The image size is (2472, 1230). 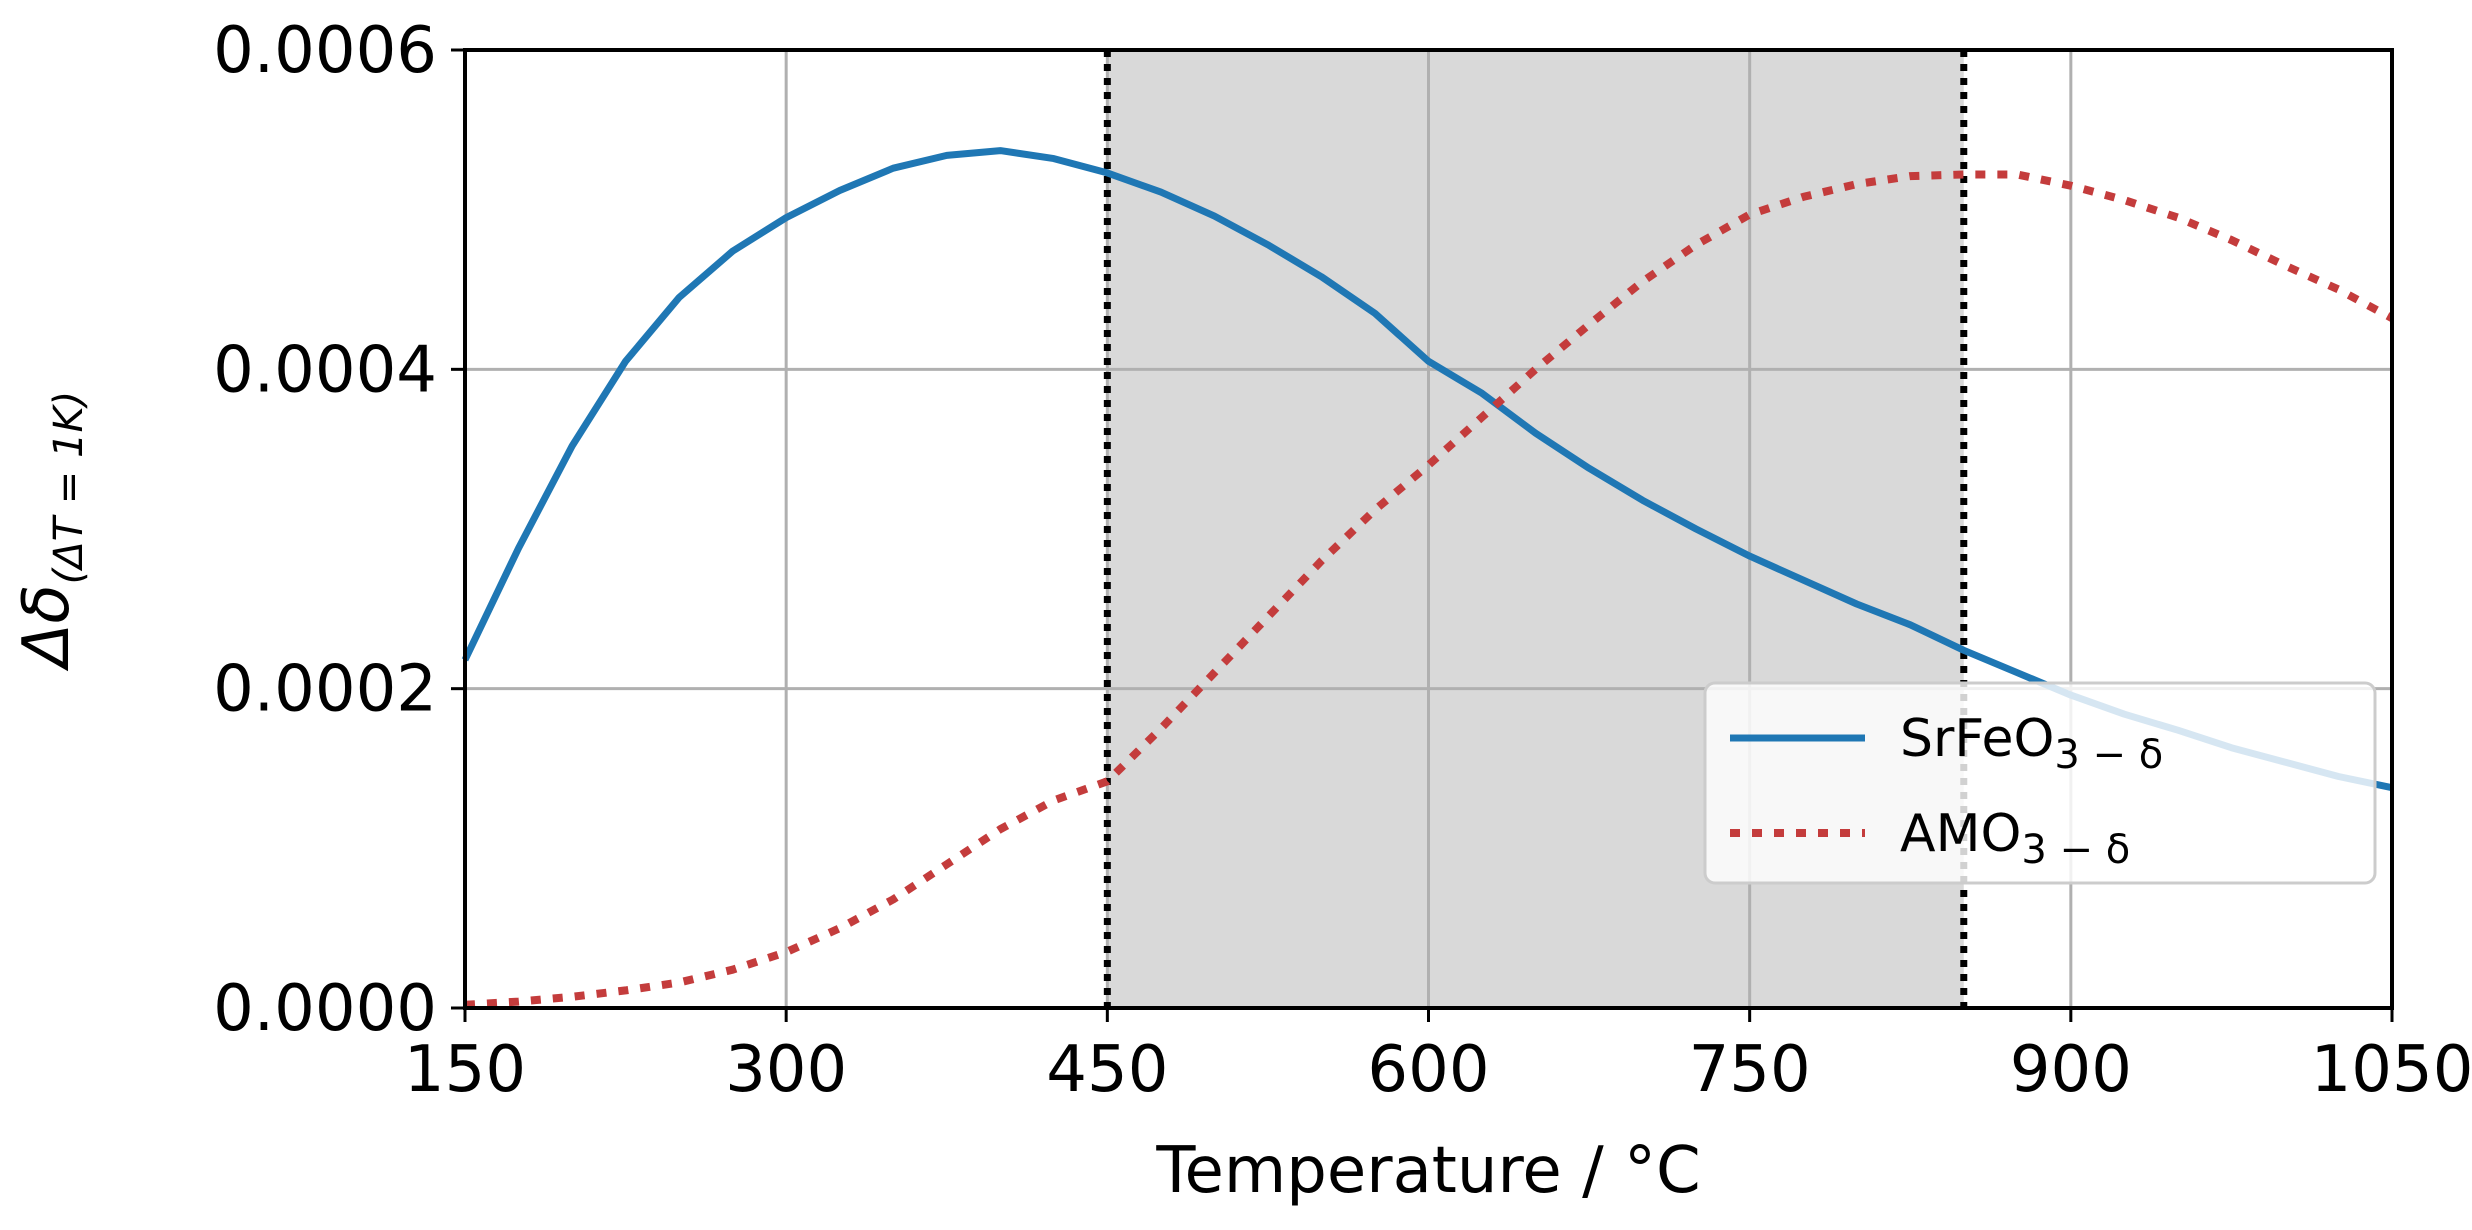 I want to click on y-tick-label: 0.0004, so click(x=325, y=370).